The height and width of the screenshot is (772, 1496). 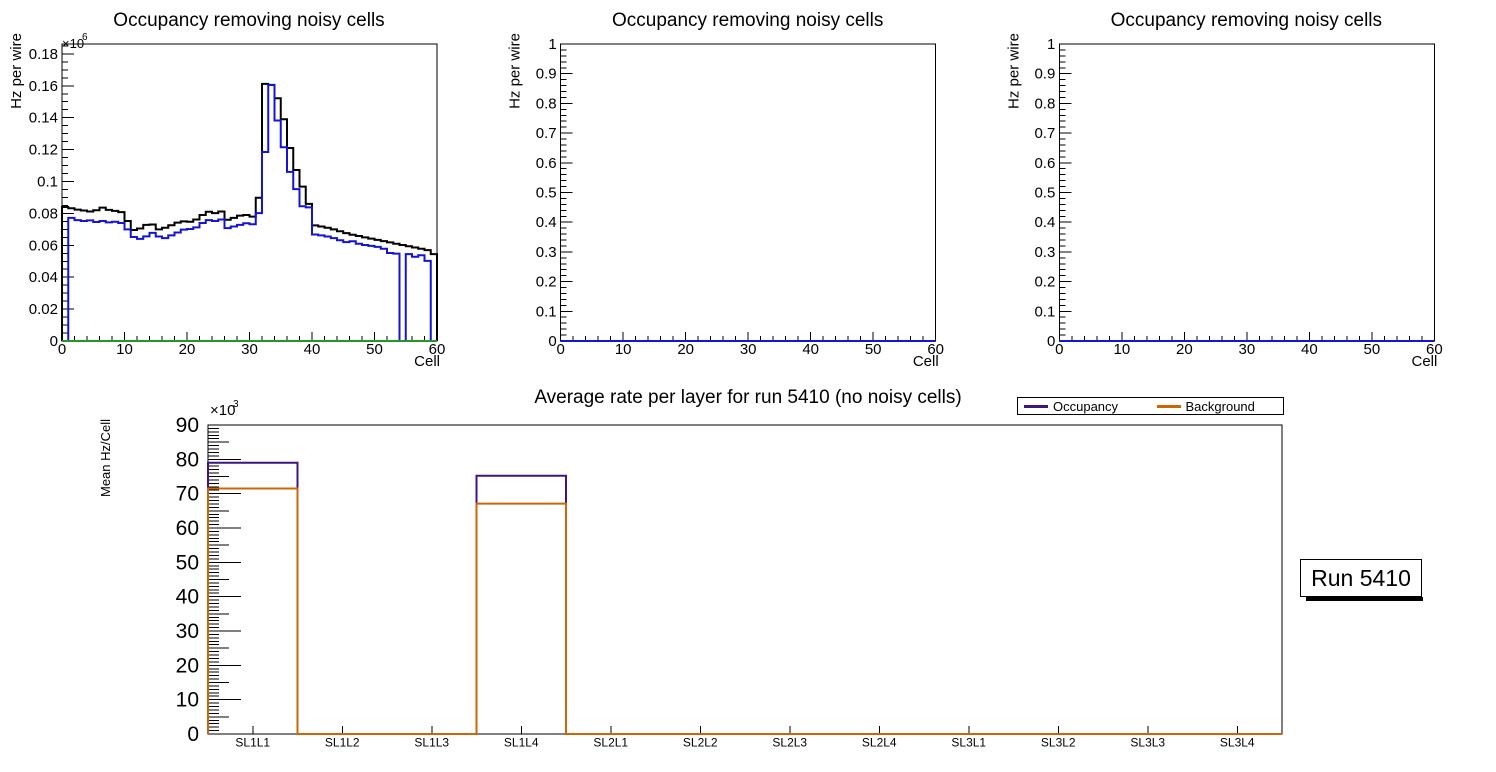 What do you see at coordinates (43, 150) in the screenshot?
I see `y-tick-label: 0.12` at bounding box center [43, 150].